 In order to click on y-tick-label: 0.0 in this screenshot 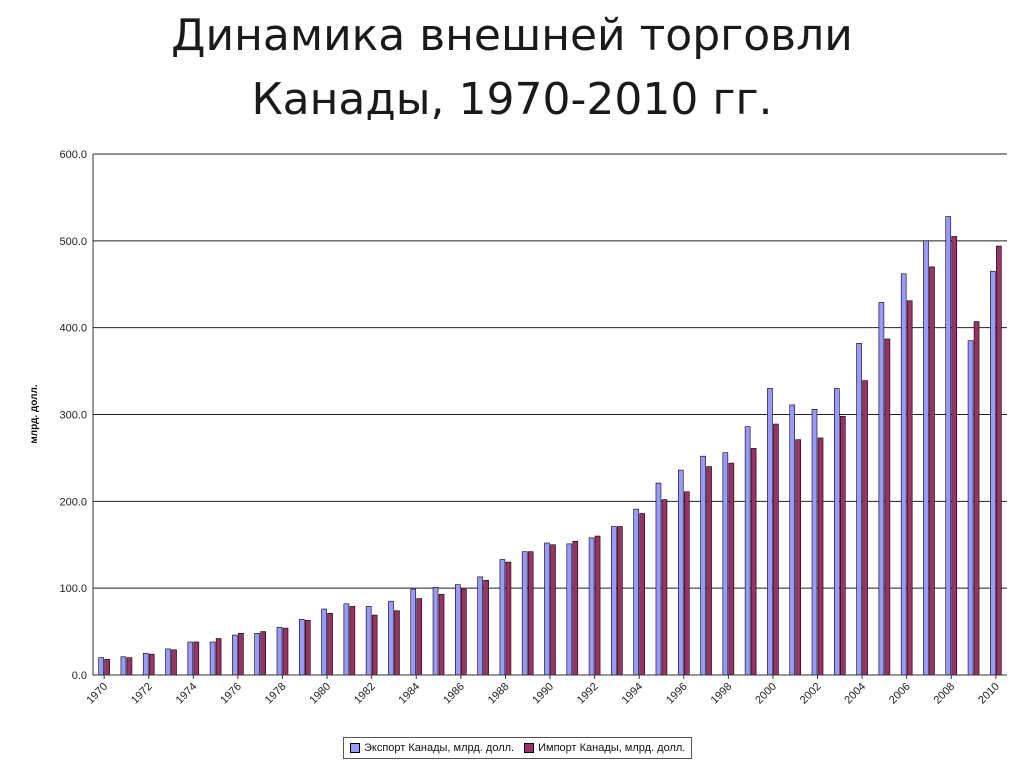, I will do `click(79, 676)`.